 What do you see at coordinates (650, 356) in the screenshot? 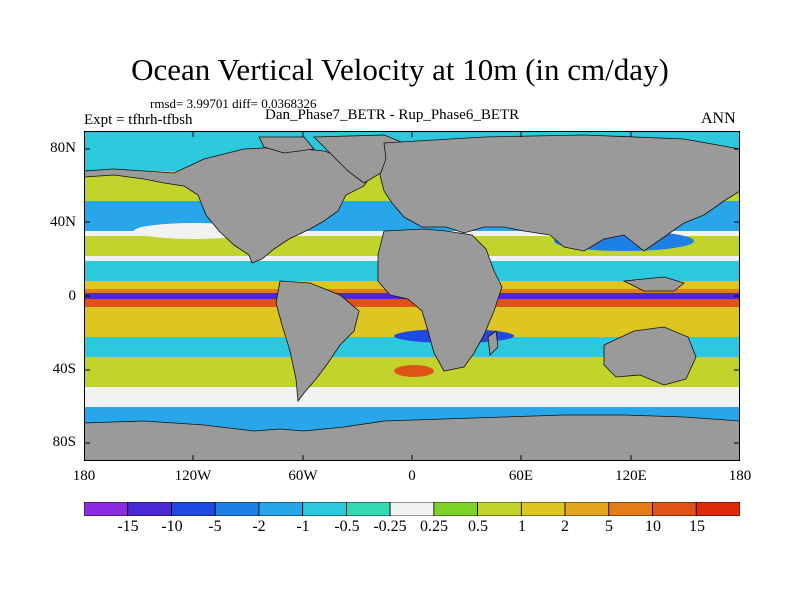
I see `australia` at bounding box center [650, 356].